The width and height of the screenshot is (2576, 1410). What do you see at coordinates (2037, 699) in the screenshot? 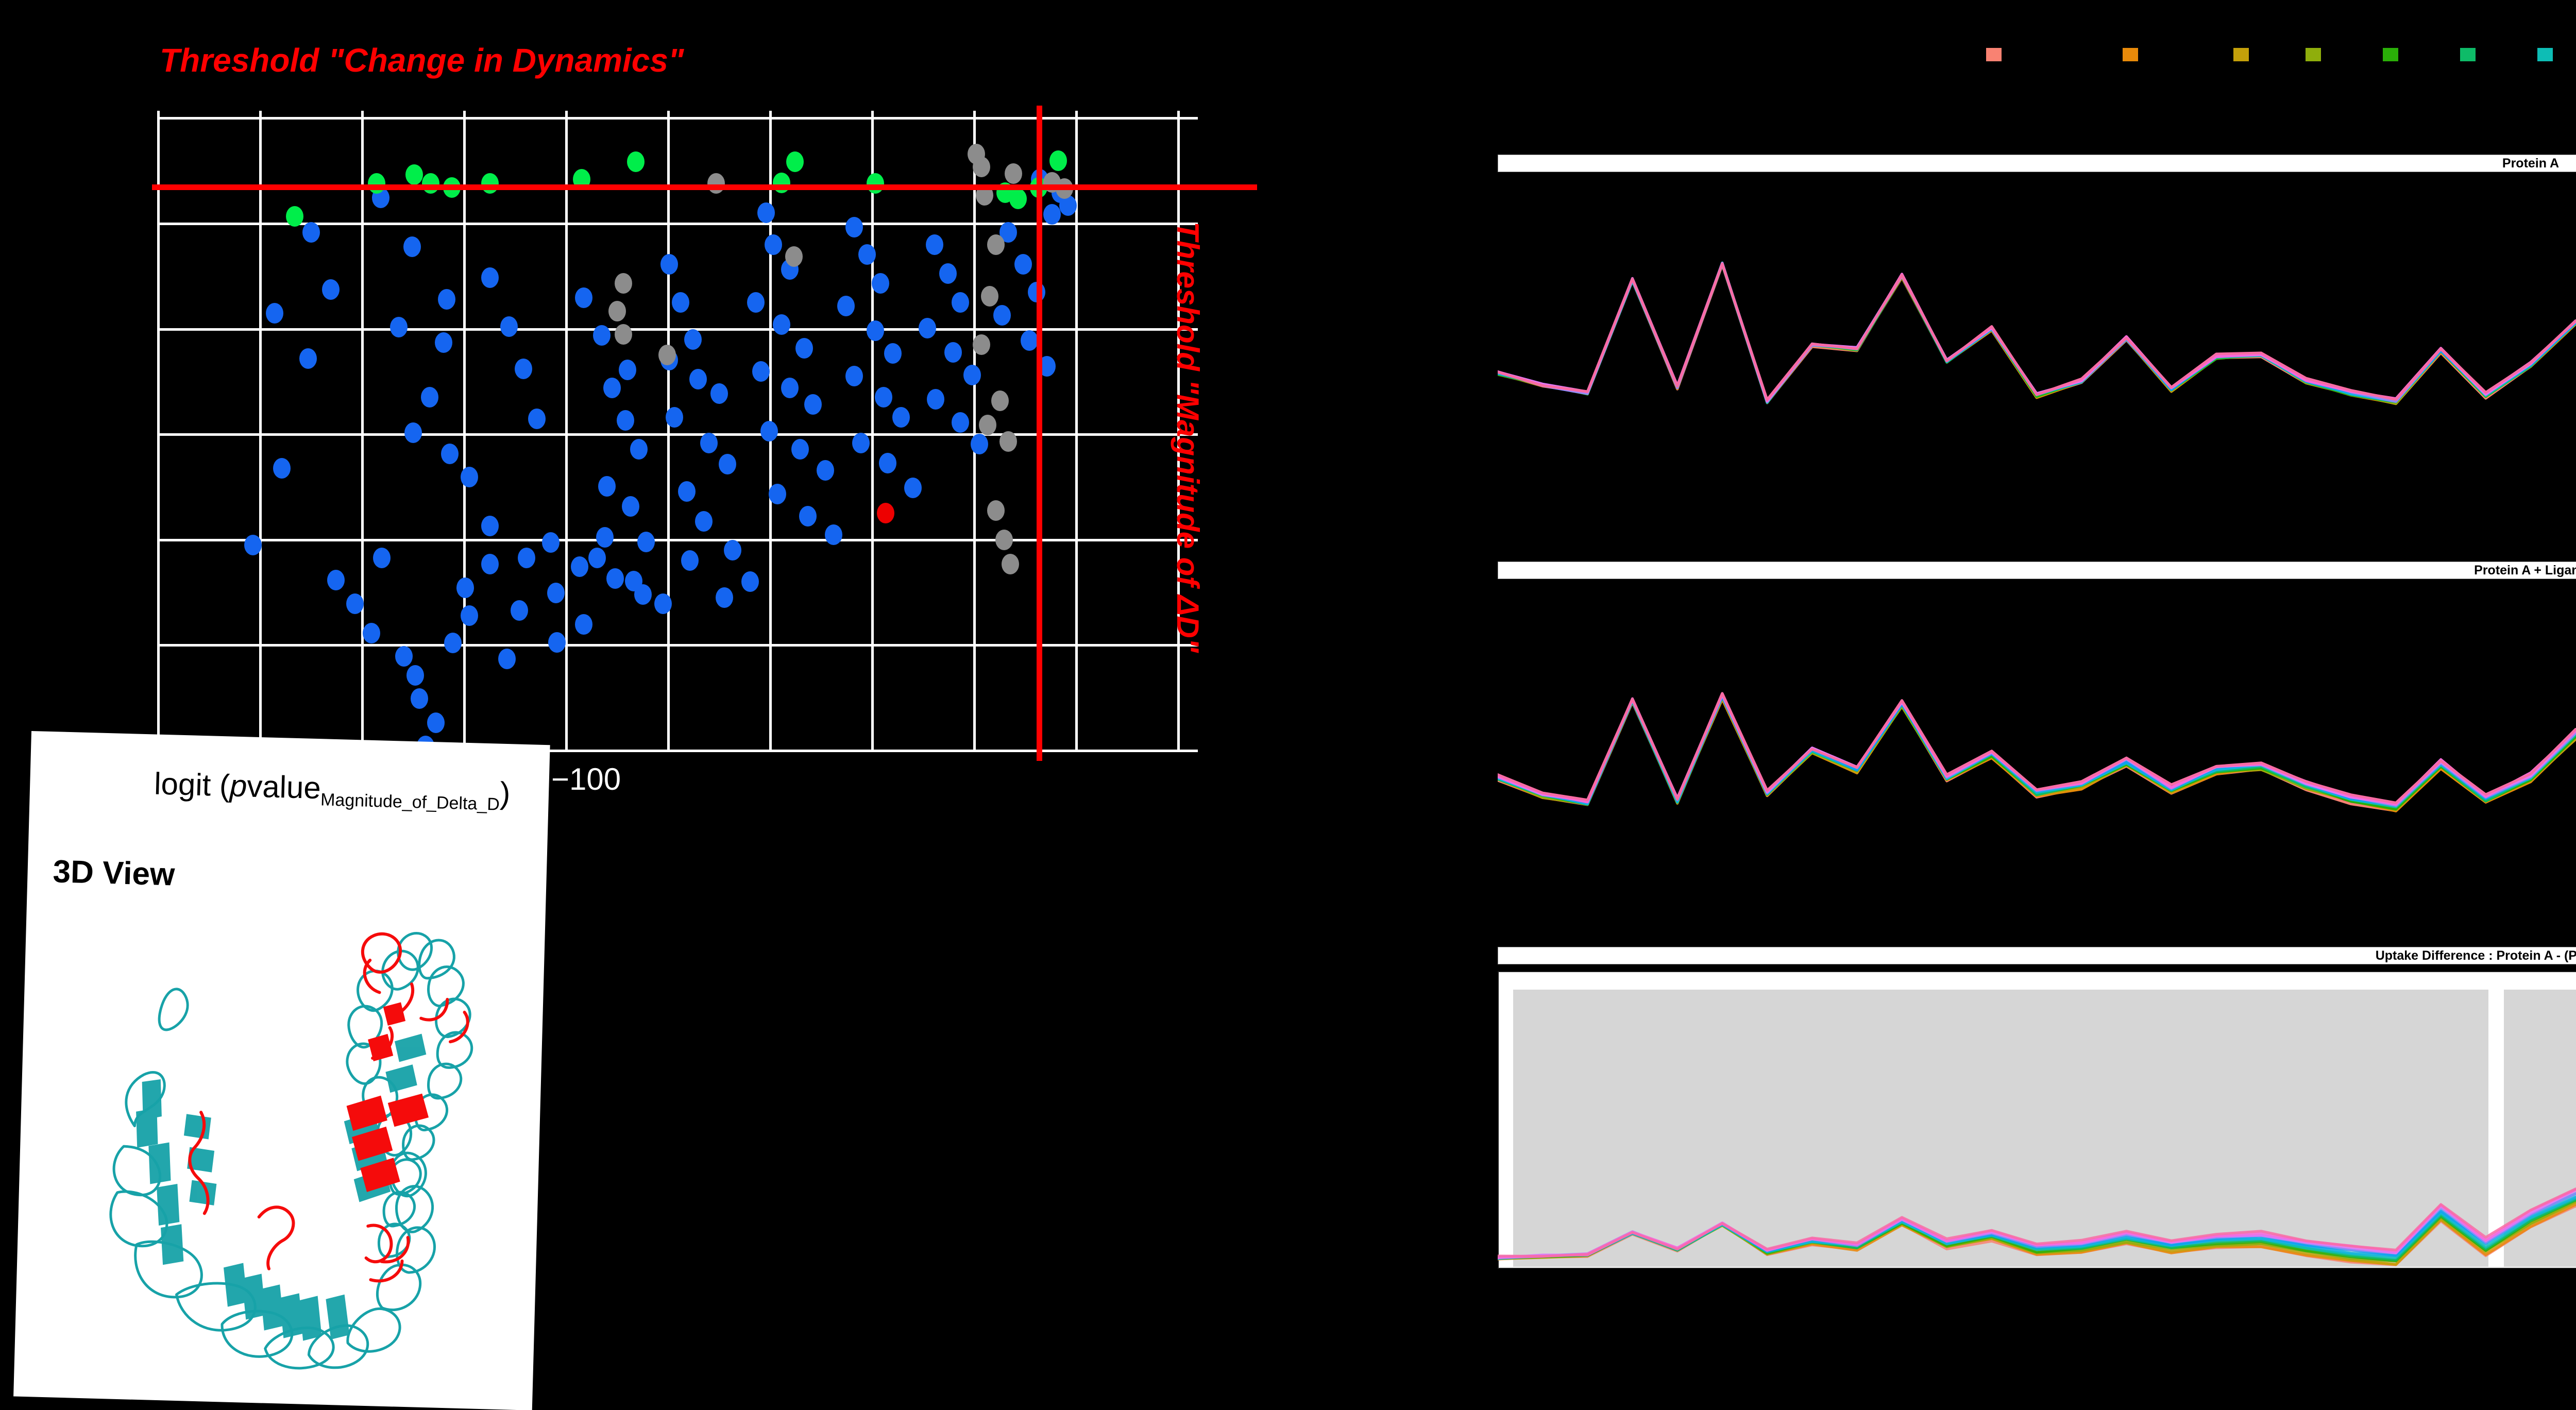
I see `uptake-canvas-protein-a-ligand` at bounding box center [2037, 699].